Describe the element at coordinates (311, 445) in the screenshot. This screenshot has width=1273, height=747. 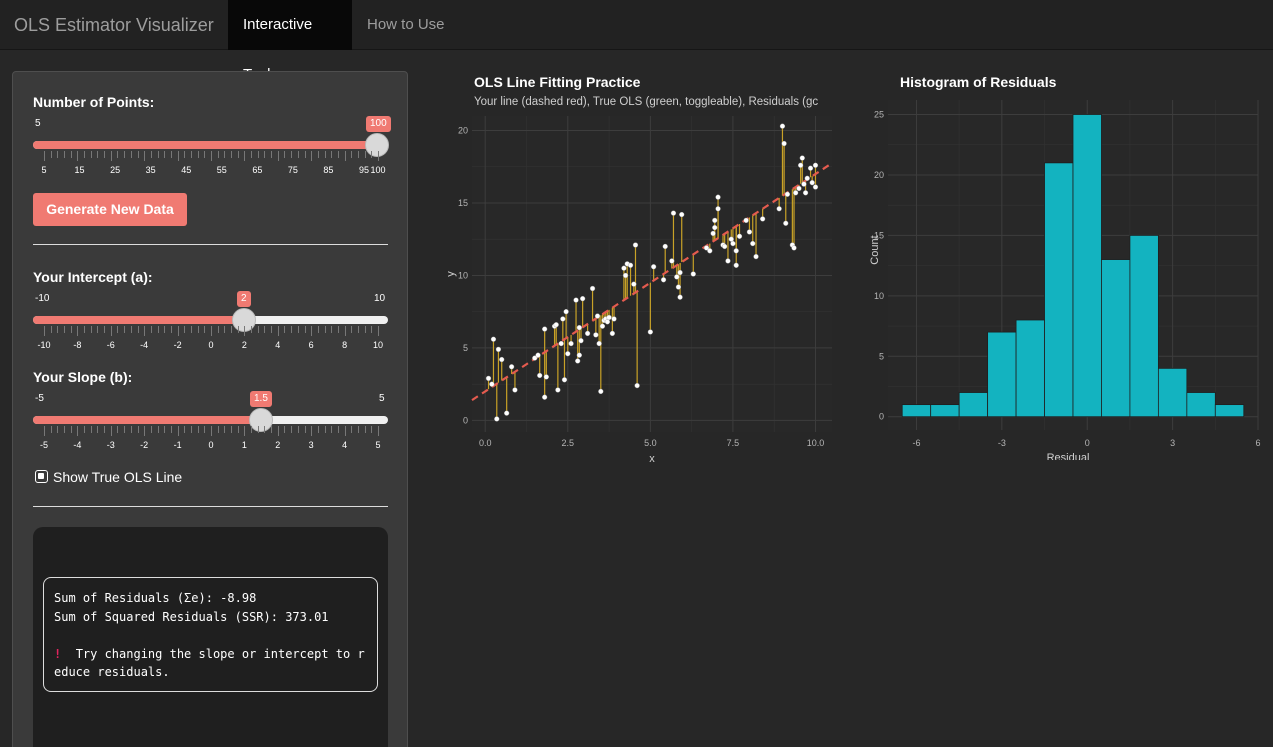
I see `slider-tick-label: 3` at that location.